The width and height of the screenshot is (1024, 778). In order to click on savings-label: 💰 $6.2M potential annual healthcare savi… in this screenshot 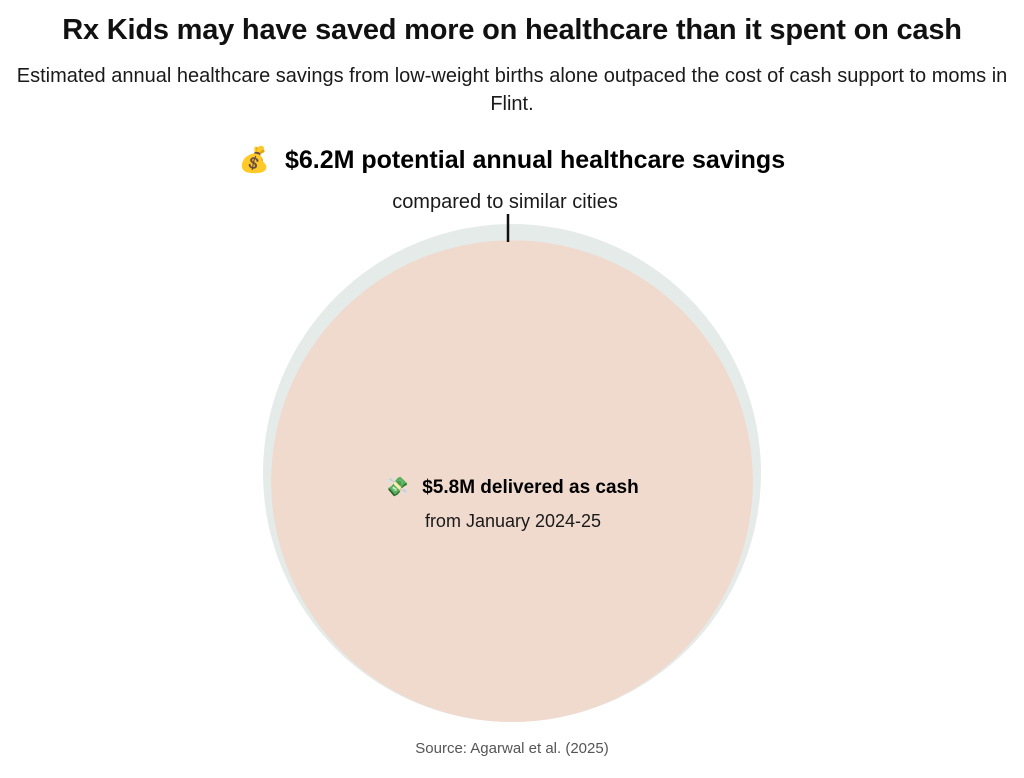, I will do `click(512, 160)`.